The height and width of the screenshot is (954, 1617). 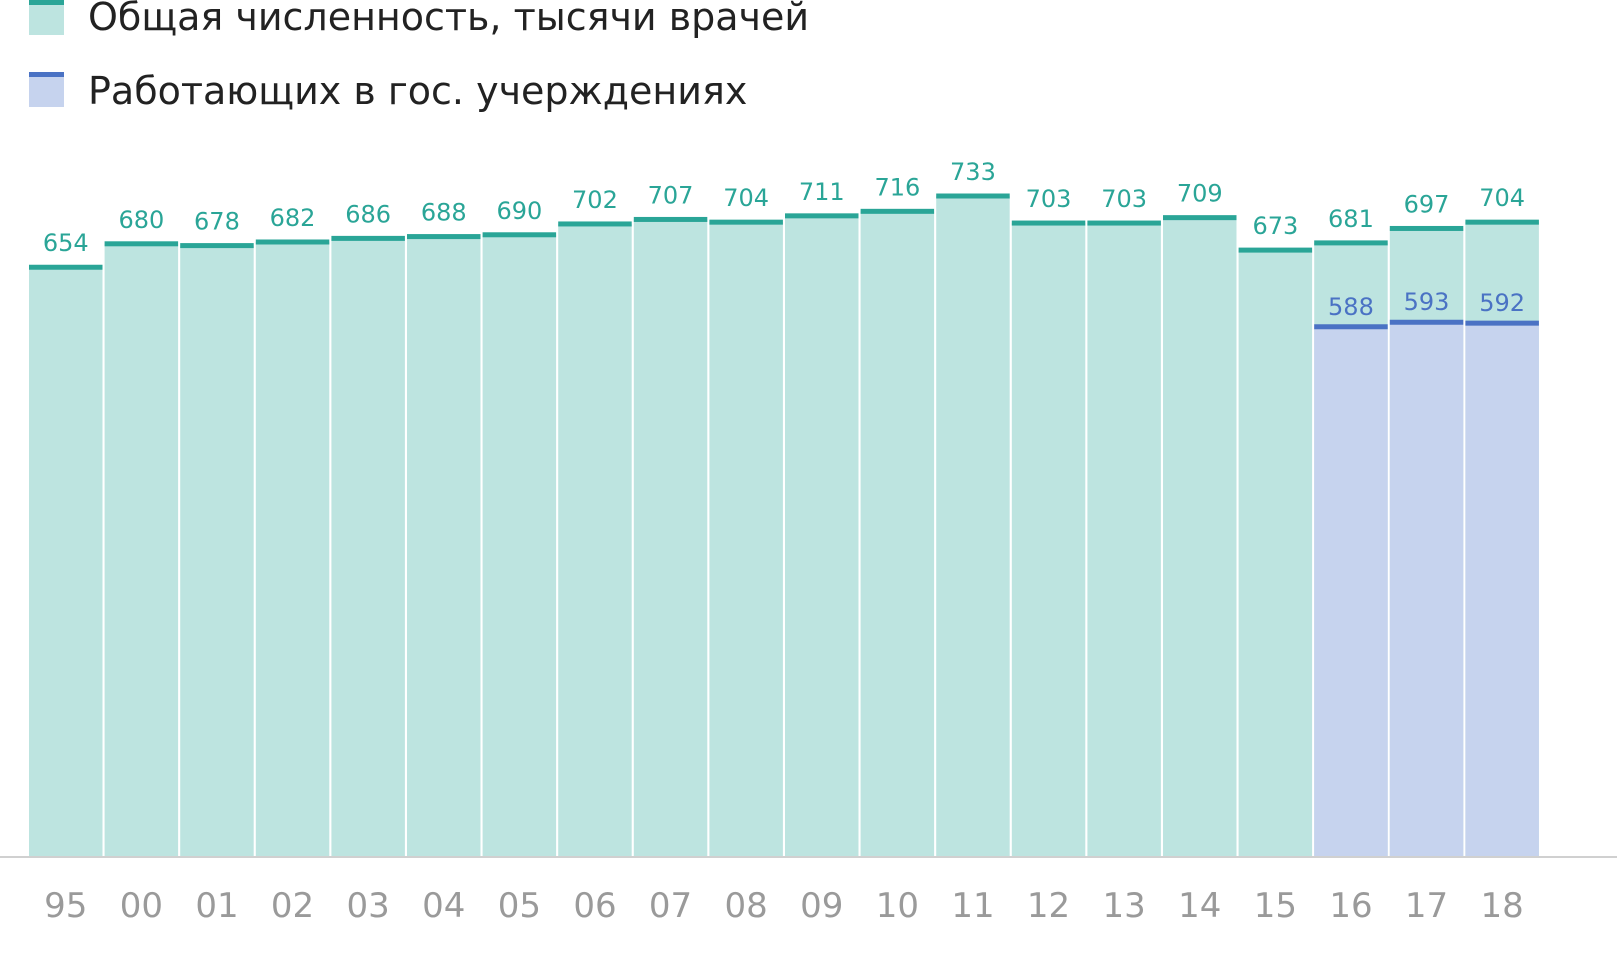 I want to click on x-tick-label-12: 12, so click(x=1048, y=906).